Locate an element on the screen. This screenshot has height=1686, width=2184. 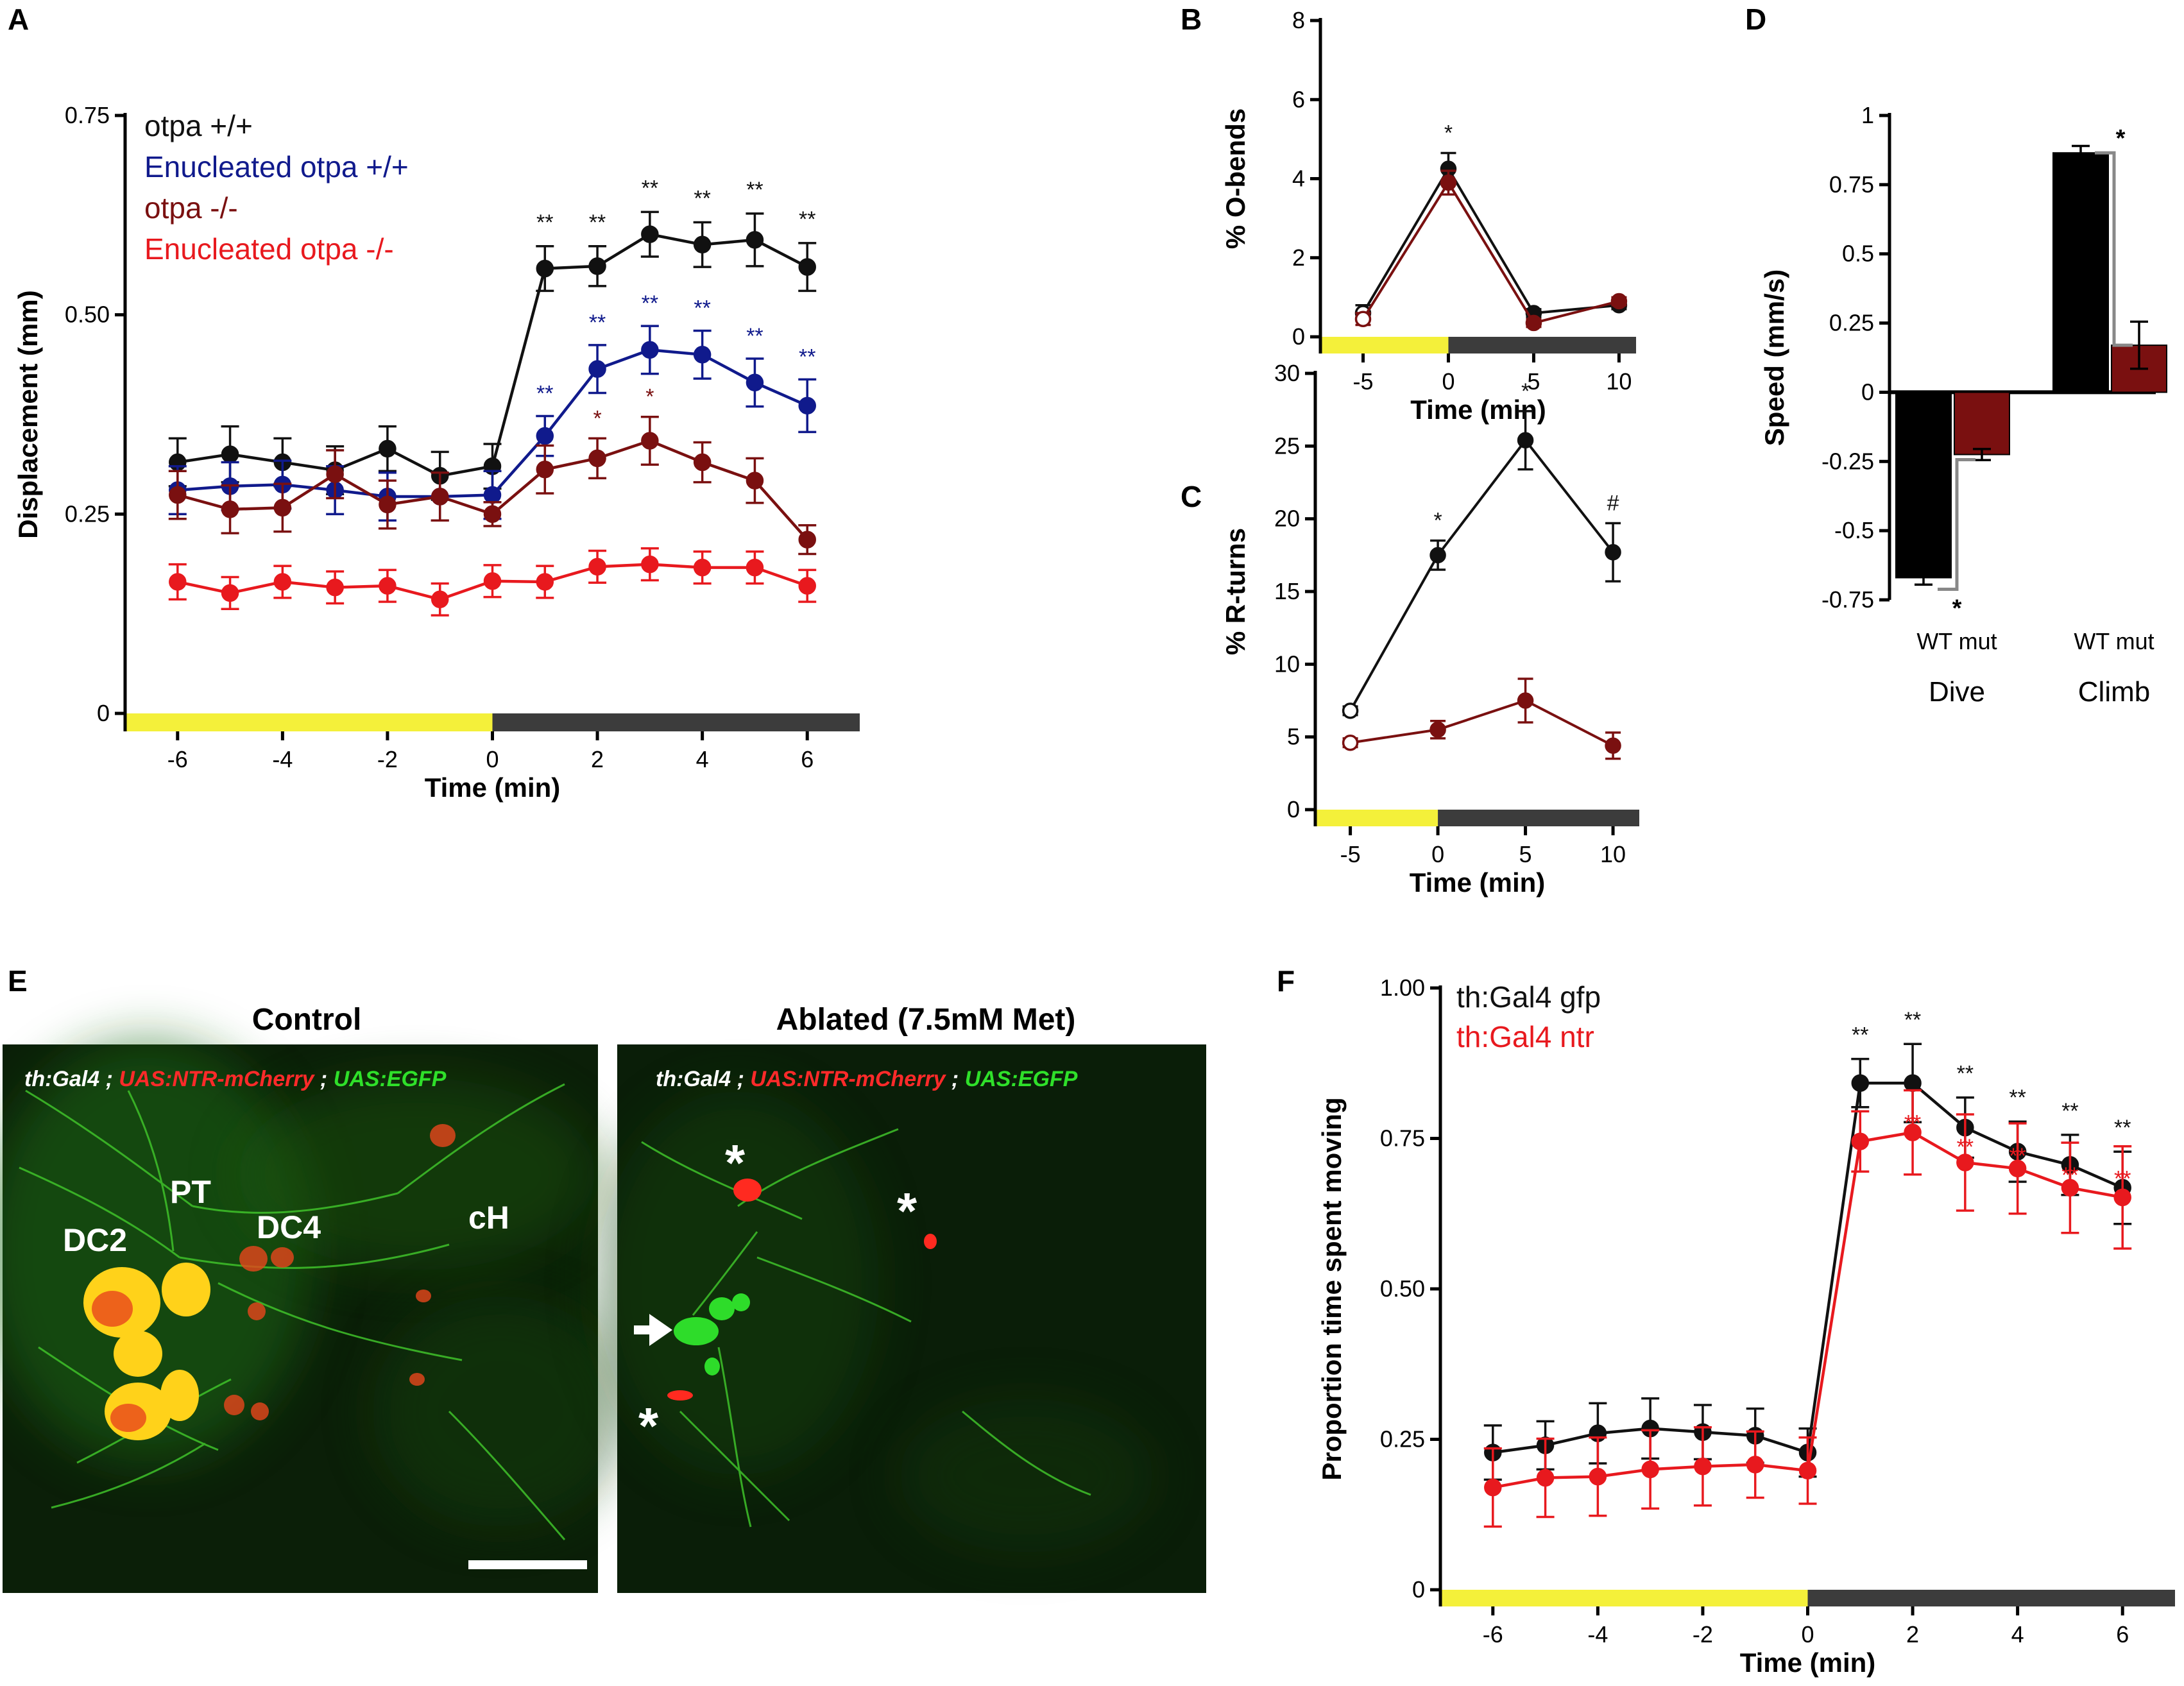
asterisk-marker-1: * is located at coordinates (735, 1163).